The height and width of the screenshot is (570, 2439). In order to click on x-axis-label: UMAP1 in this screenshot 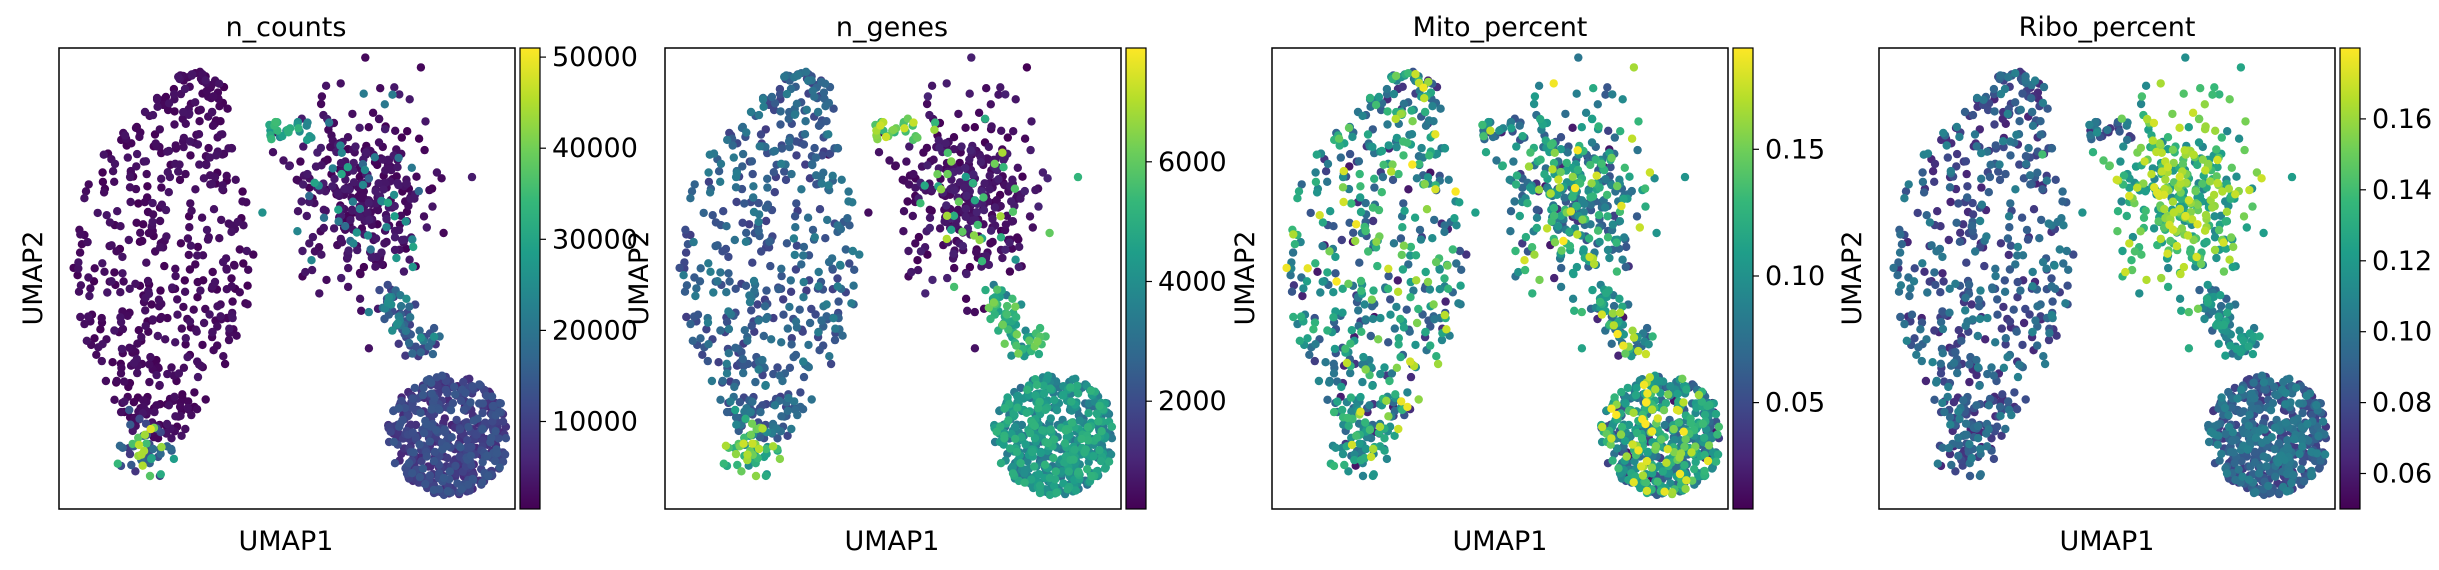, I will do `click(286, 541)`.